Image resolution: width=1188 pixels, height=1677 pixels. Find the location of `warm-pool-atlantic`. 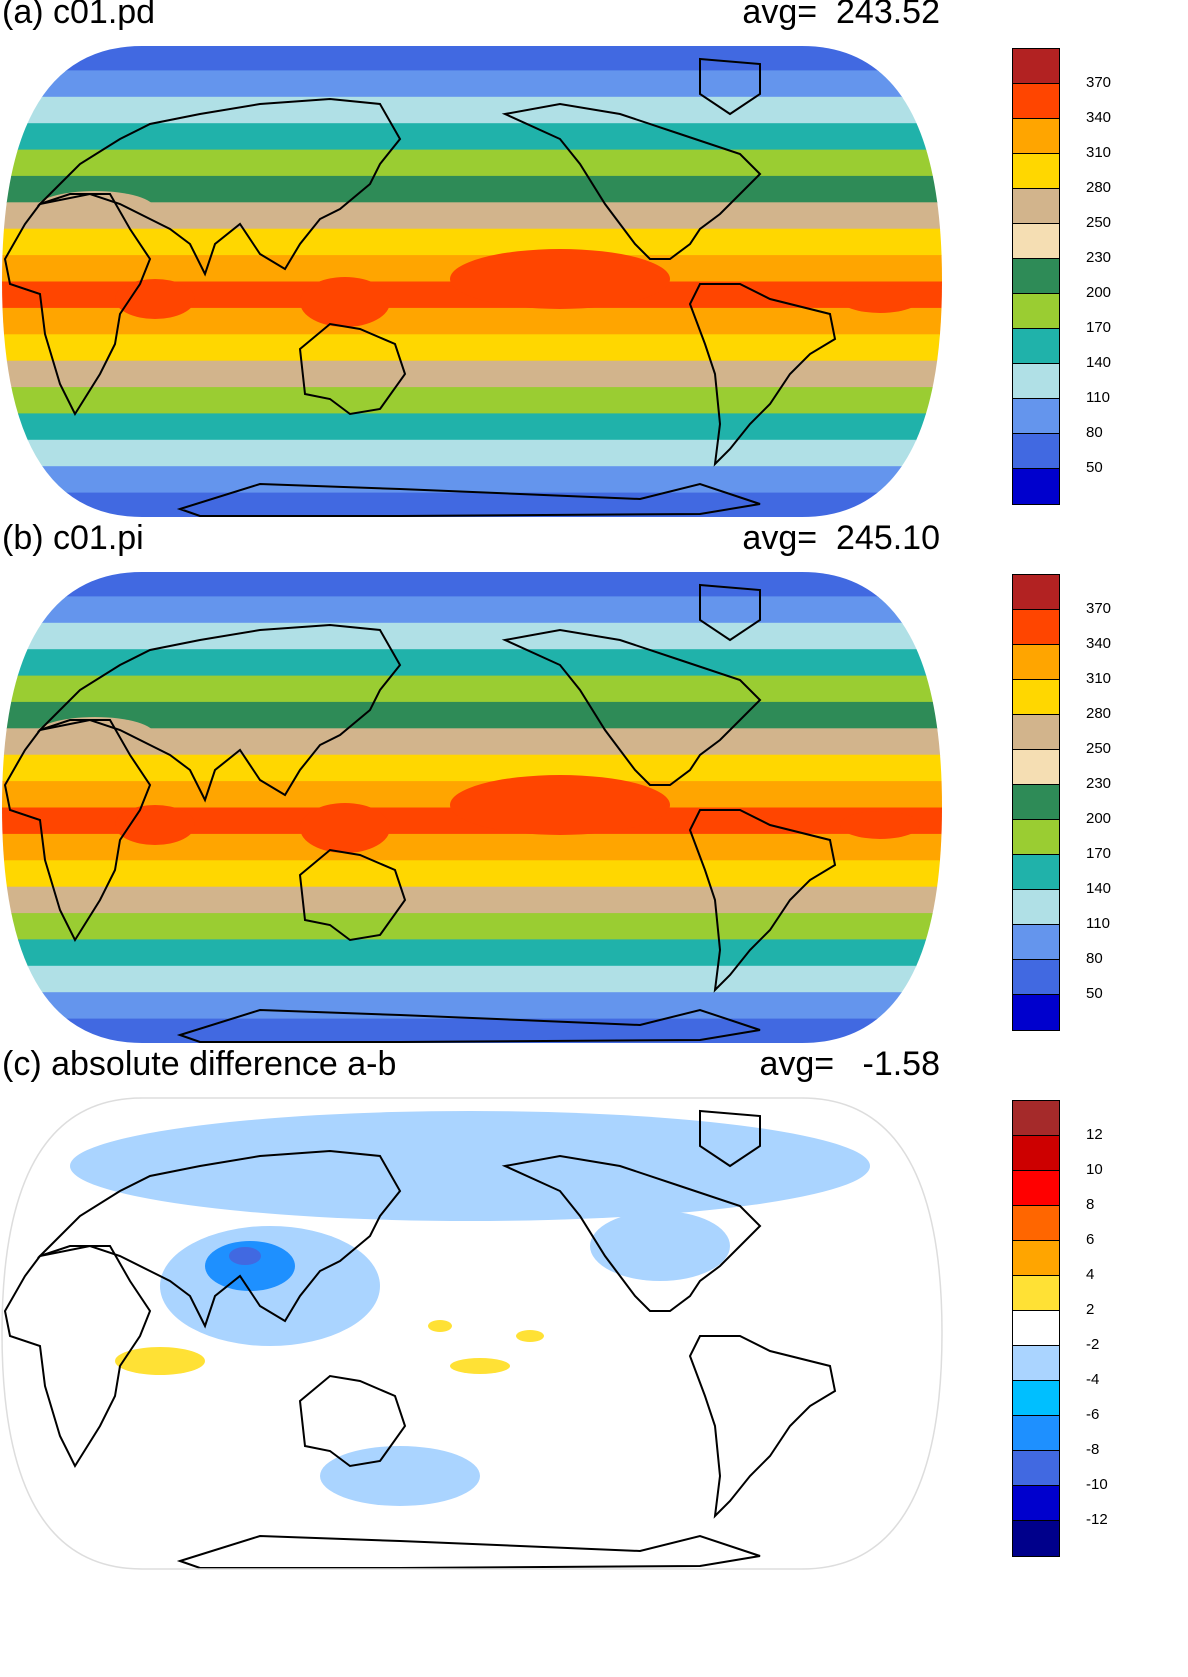

warm-pool-atlantic is located at coordinates (880, 299).